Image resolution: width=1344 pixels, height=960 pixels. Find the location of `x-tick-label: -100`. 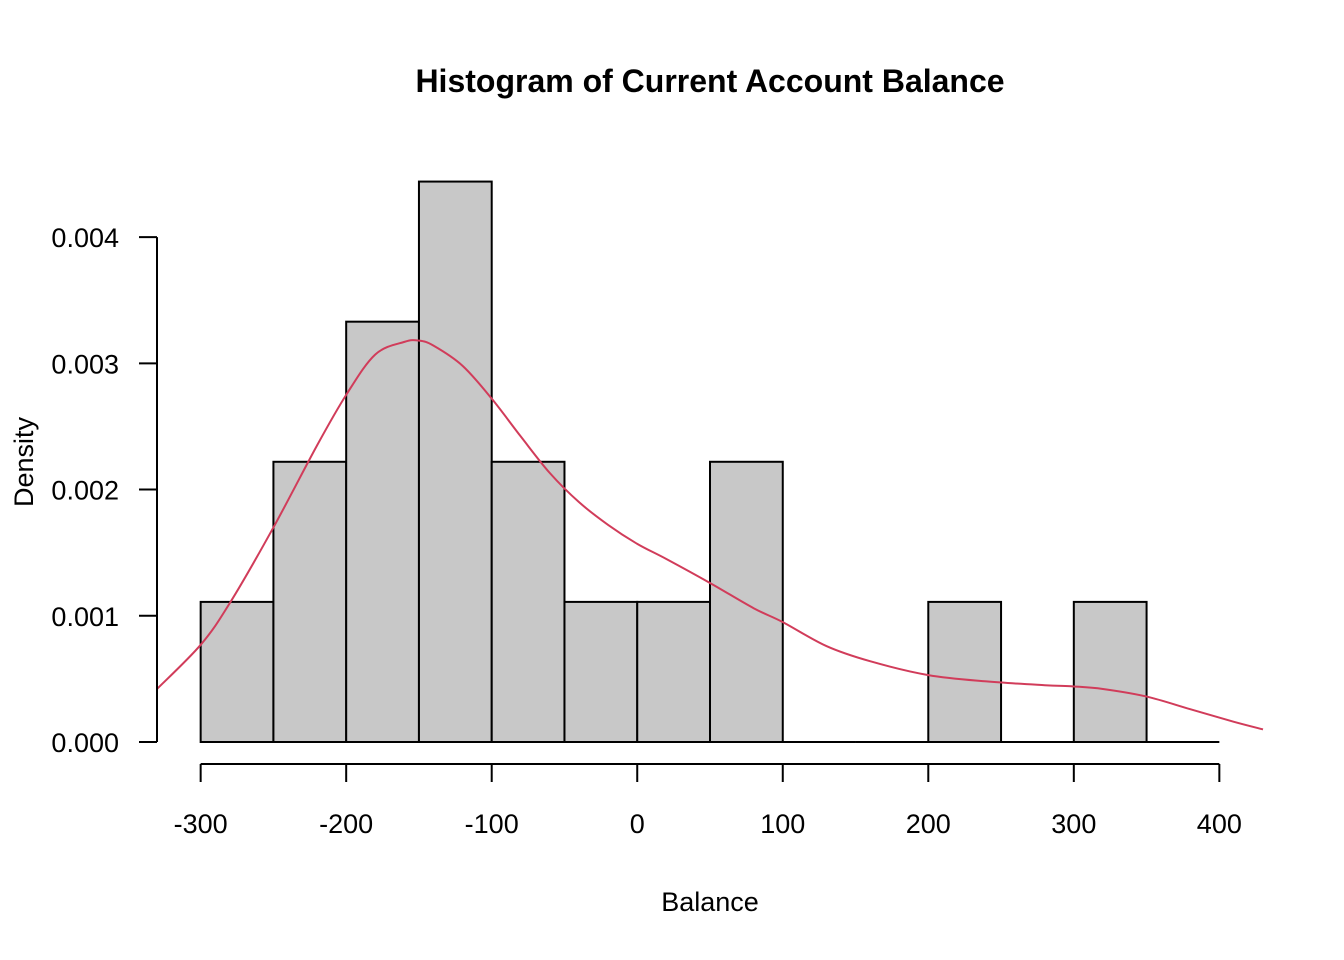

x-tick-label: -100 is located at coordinates (492, 824).